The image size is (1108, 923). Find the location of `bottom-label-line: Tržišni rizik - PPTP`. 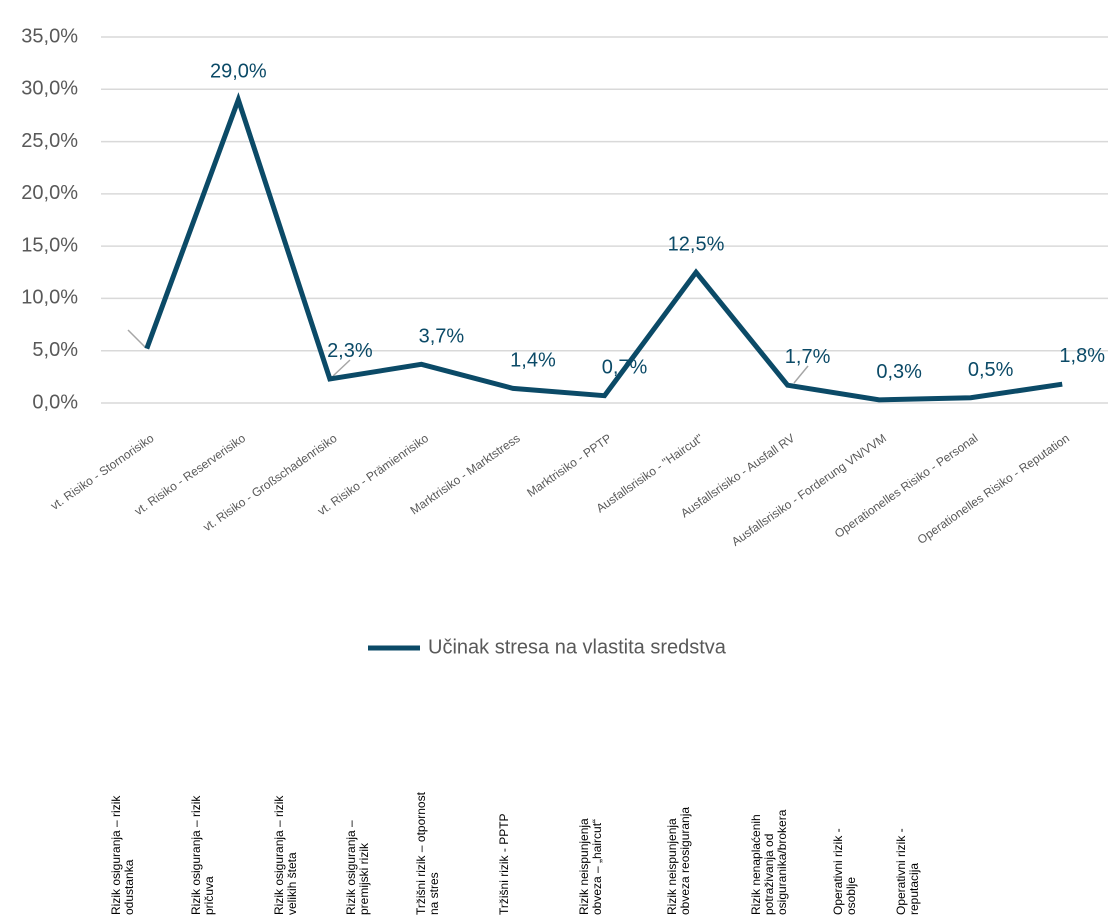

bottom-label-line: Tržišni rizik - PPTP is located at coordinates (504, 864).